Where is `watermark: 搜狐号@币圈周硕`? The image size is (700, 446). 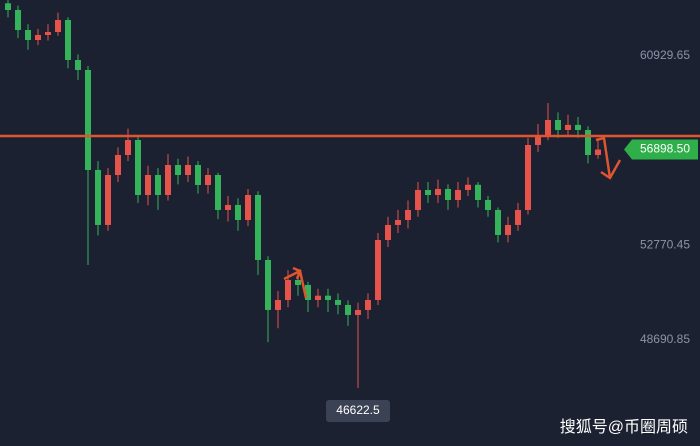
watermark: 搜狐号@币圈周硕 is located at coordinates (624, 427).